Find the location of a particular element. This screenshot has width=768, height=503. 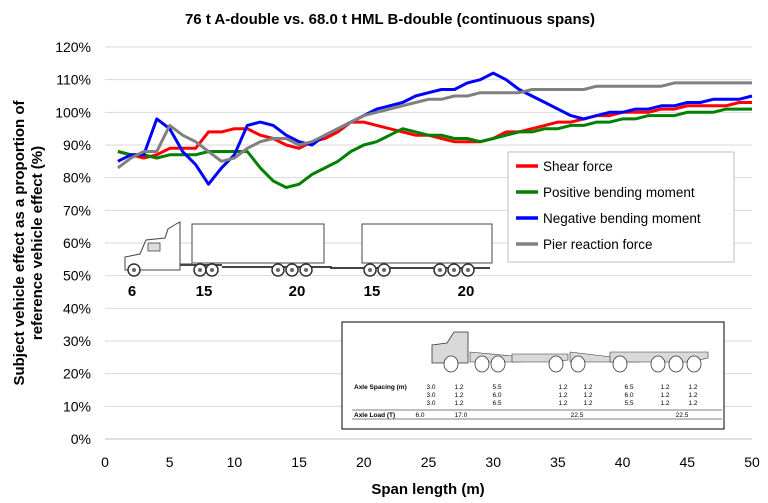

x-tick-label: 50 is located at coordinates (752, 462).